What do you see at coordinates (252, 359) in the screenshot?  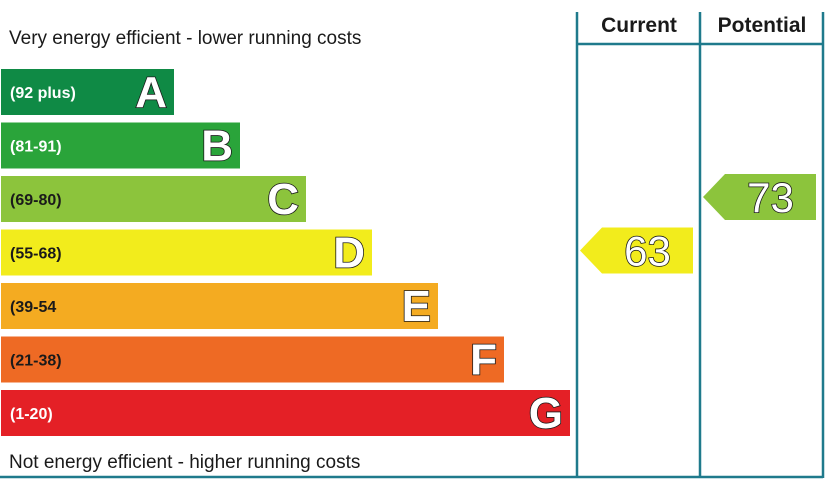 I see `band-f` at bounding box center [252, 359].